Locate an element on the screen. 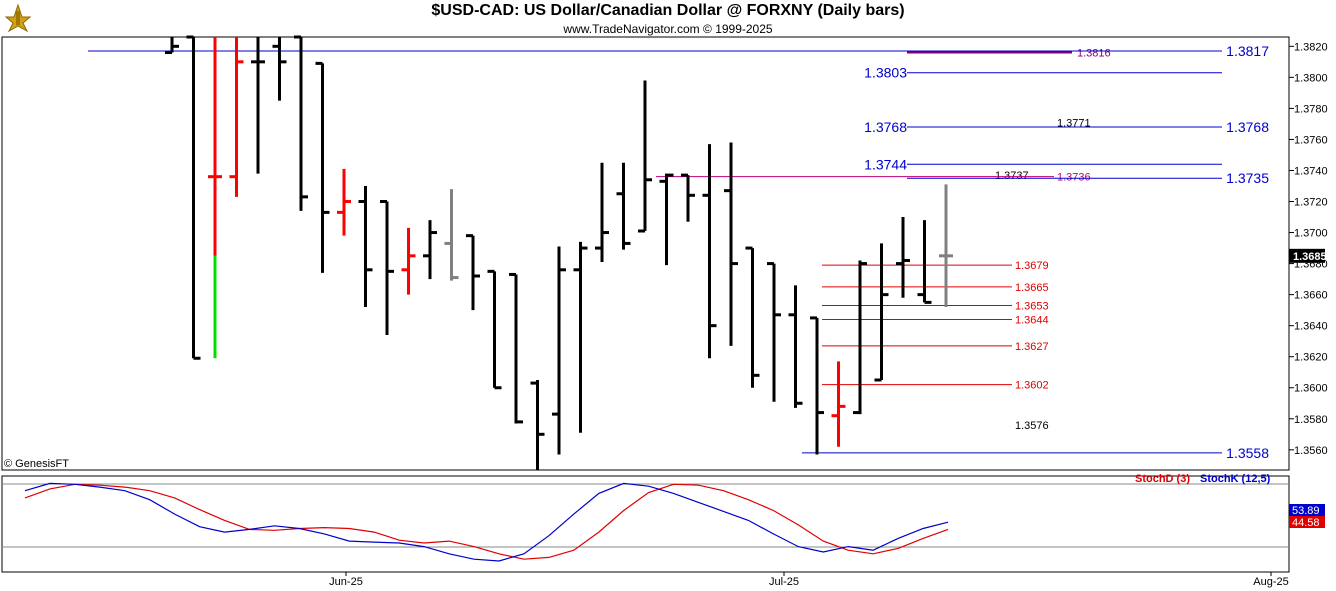 This screenshot has width=1336, height=591. x-tick-label-Aug-25: Aug-25 is located at coordinates (1270, 582).